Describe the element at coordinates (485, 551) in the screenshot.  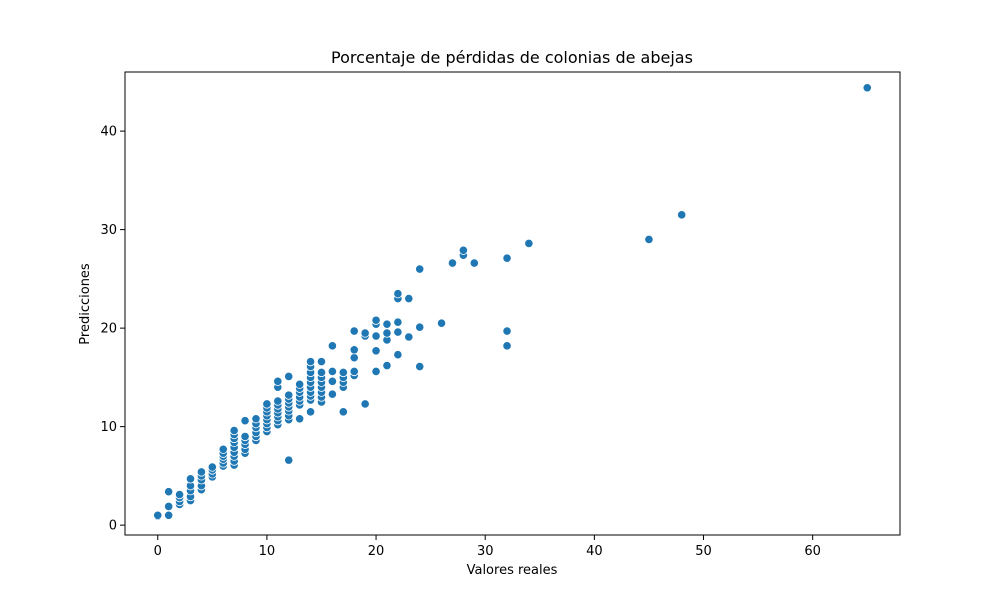
I see `x-tick-label: 30` at that location.